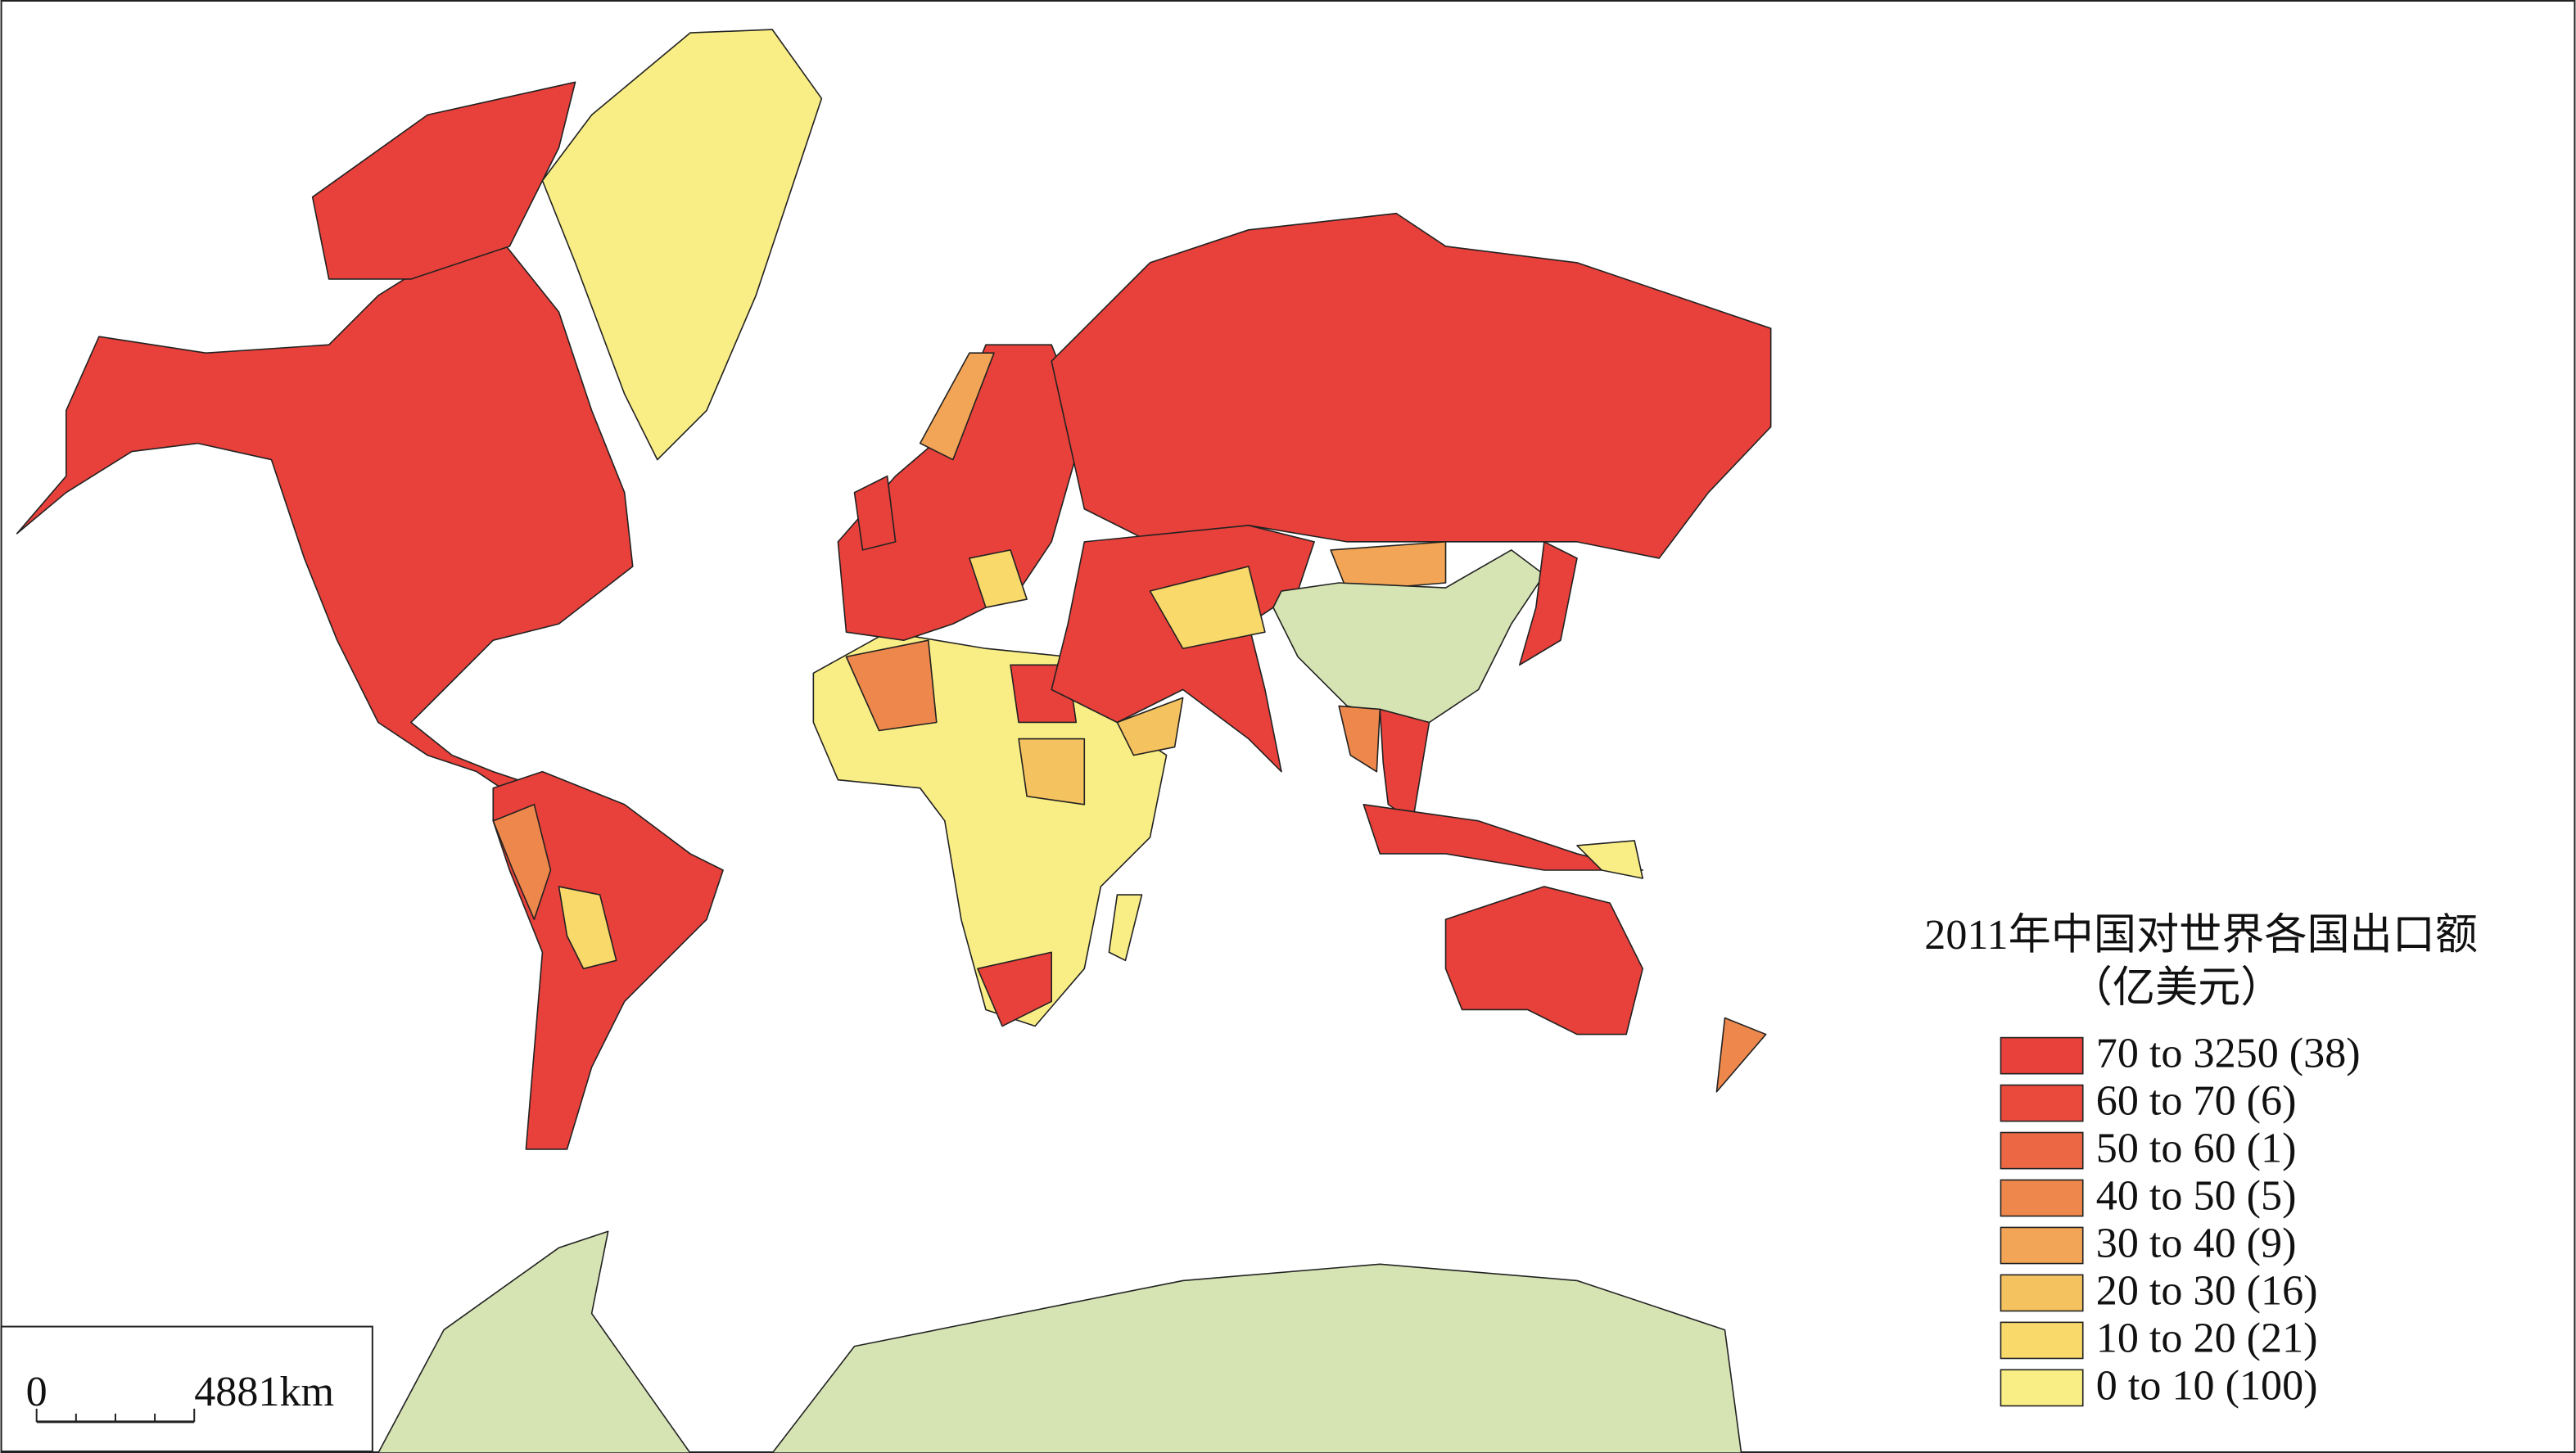 The image size is (2576, 1453). I want to click on east-africa, so click(1052, 771).